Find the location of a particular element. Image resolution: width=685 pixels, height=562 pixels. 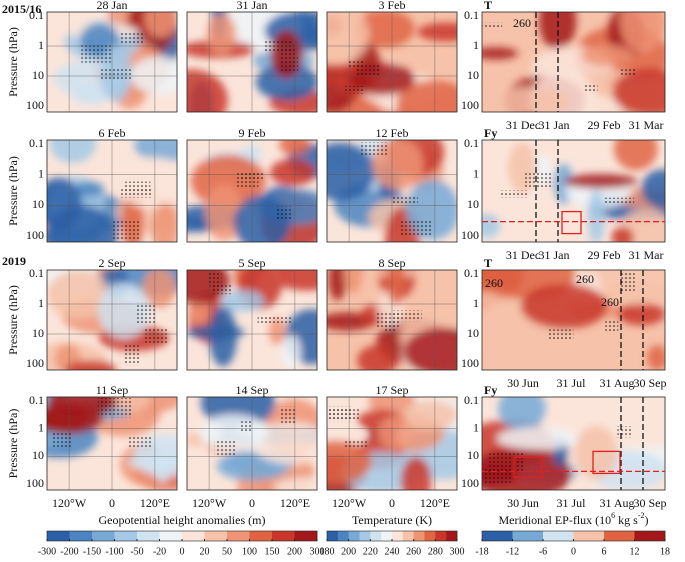

x-tick-label: 0 is located at coordinates (252, 503).